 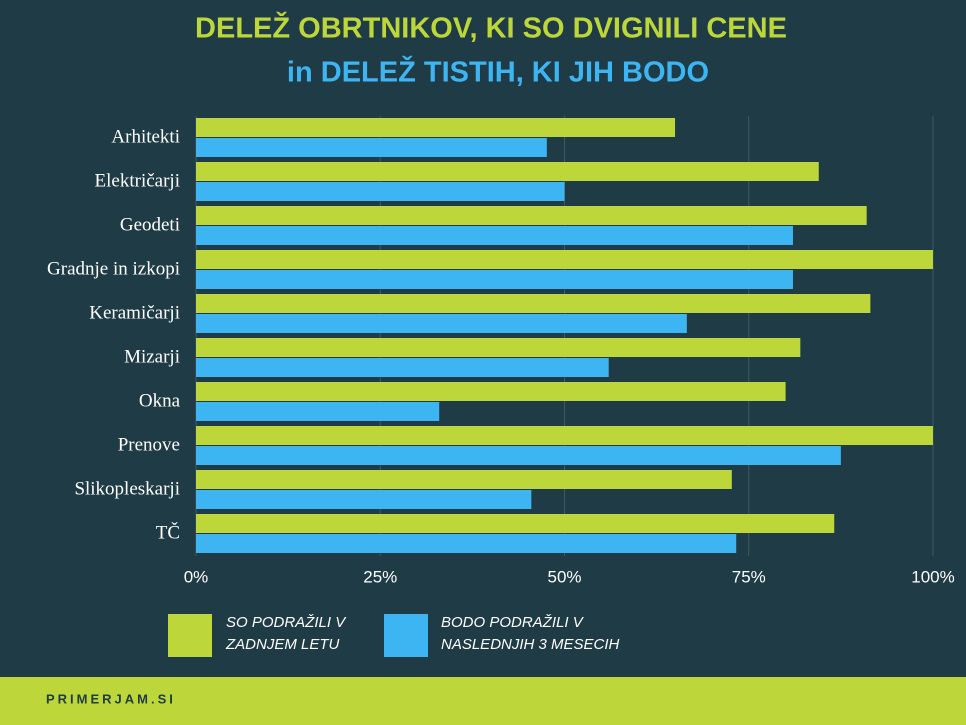 What do you see at coordinates (152, 356) in the screenshot?
I see `y-tick-label: Mizarji` at bounding box center [152, 356].